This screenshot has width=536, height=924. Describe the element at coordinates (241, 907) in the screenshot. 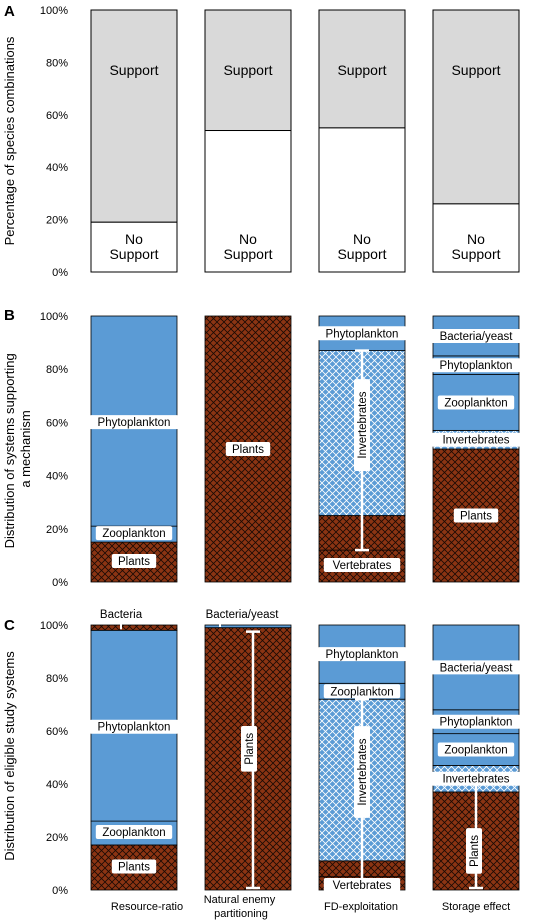

I see `x-category-natural-enemy: Natural enemy partitioning` at that location.